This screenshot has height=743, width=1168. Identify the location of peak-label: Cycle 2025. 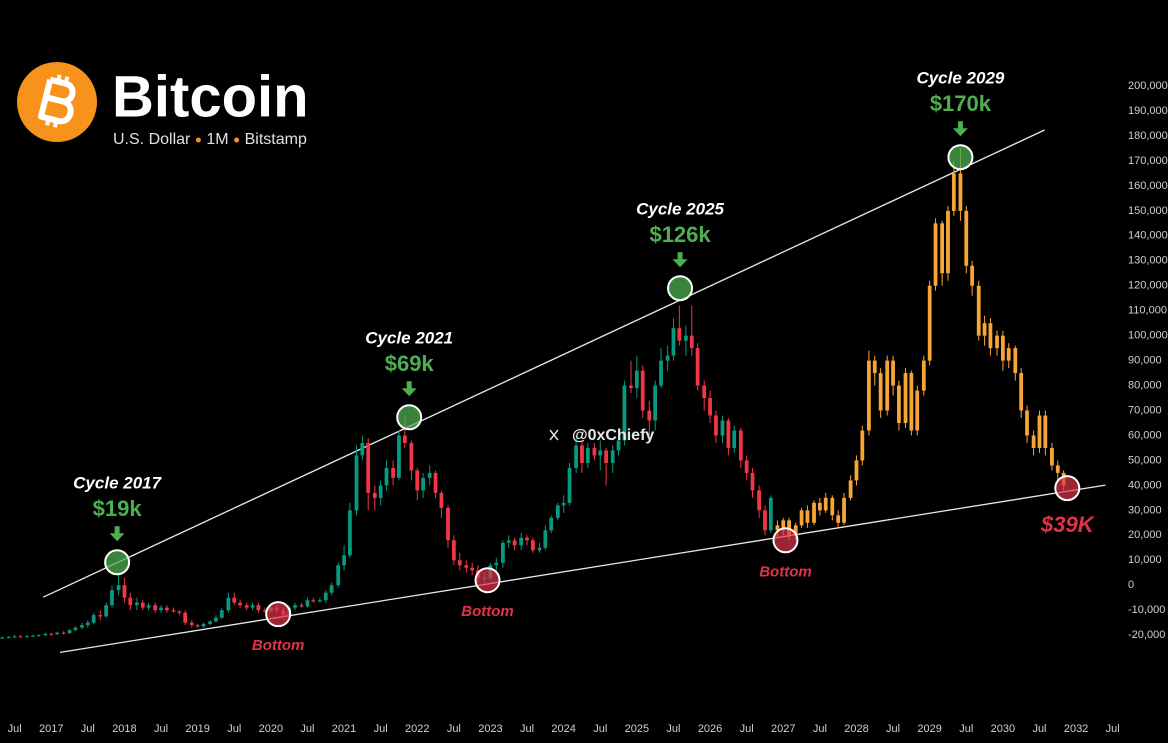
(680, 209).